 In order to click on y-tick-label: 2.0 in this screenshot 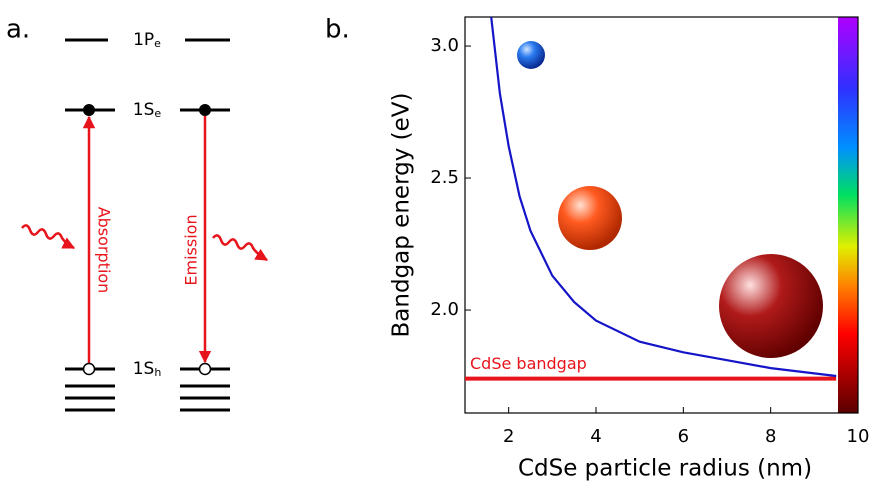, I will do `click(444, 309)`.